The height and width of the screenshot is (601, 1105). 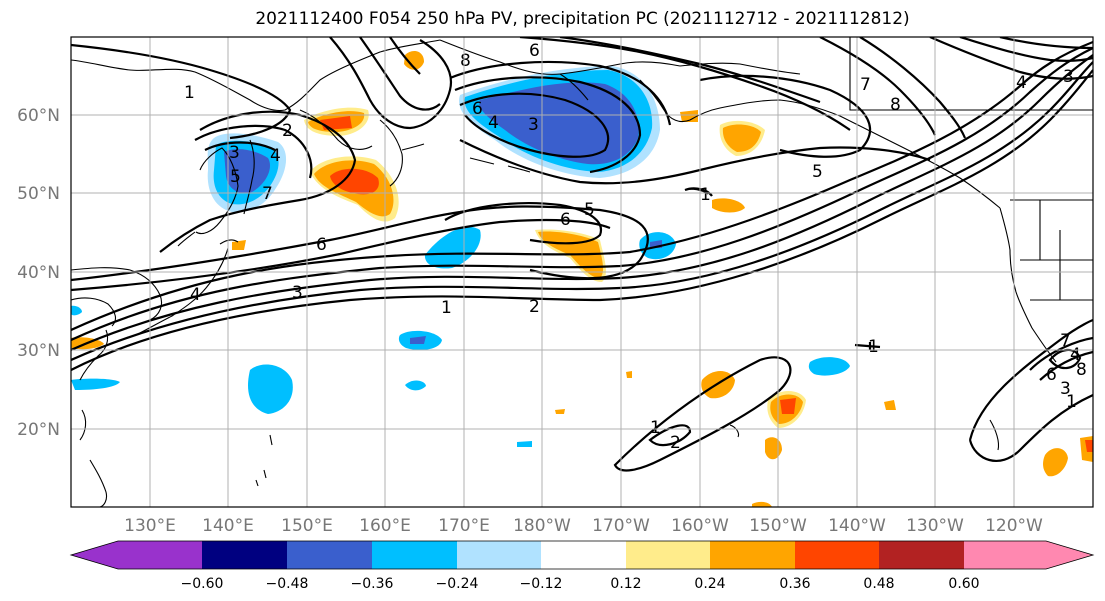 I want to click on lon-label: 170°E, so click(x=464, y=526).